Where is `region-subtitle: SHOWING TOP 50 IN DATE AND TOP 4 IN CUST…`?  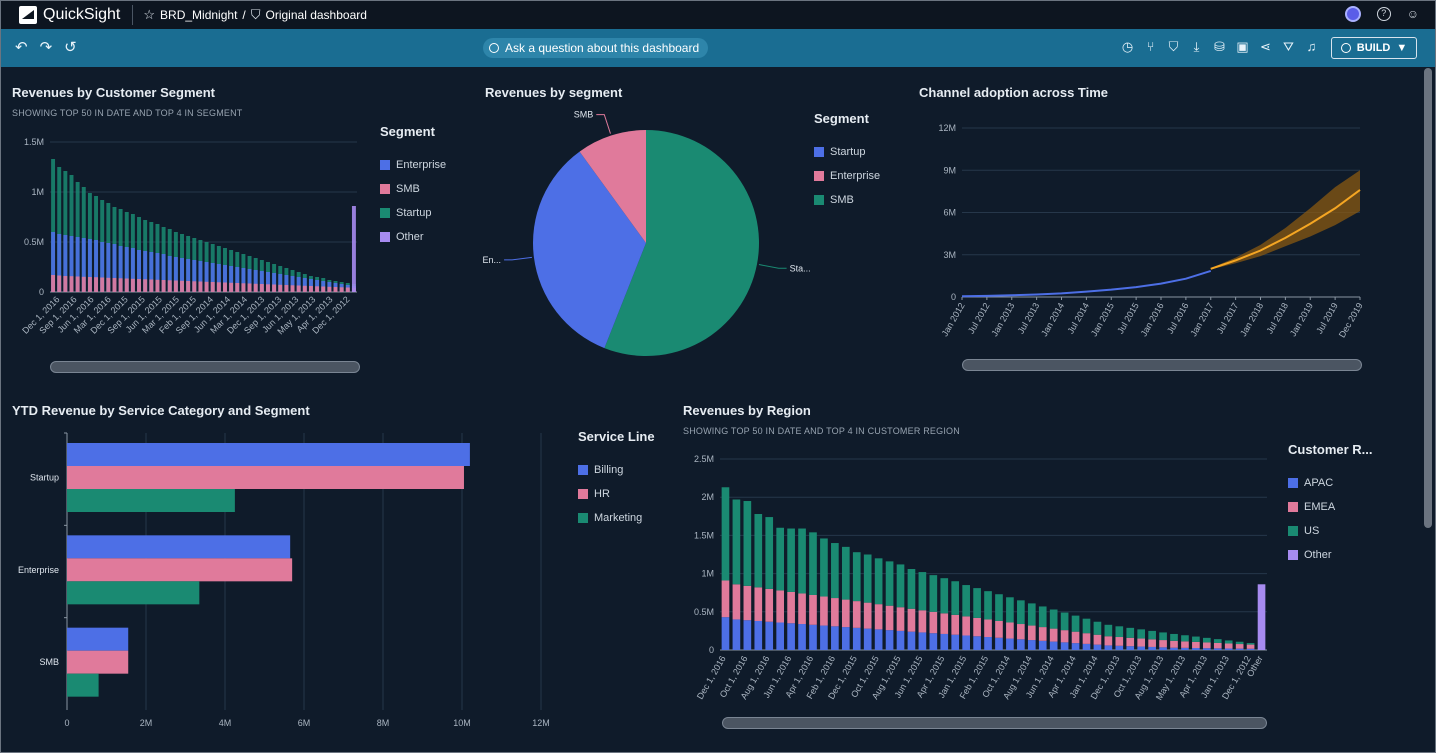 region-subtitle: SHOWING TOP 50 IN DATE AND TOP 4 IN CUST… is located at coordinates (821, 431).